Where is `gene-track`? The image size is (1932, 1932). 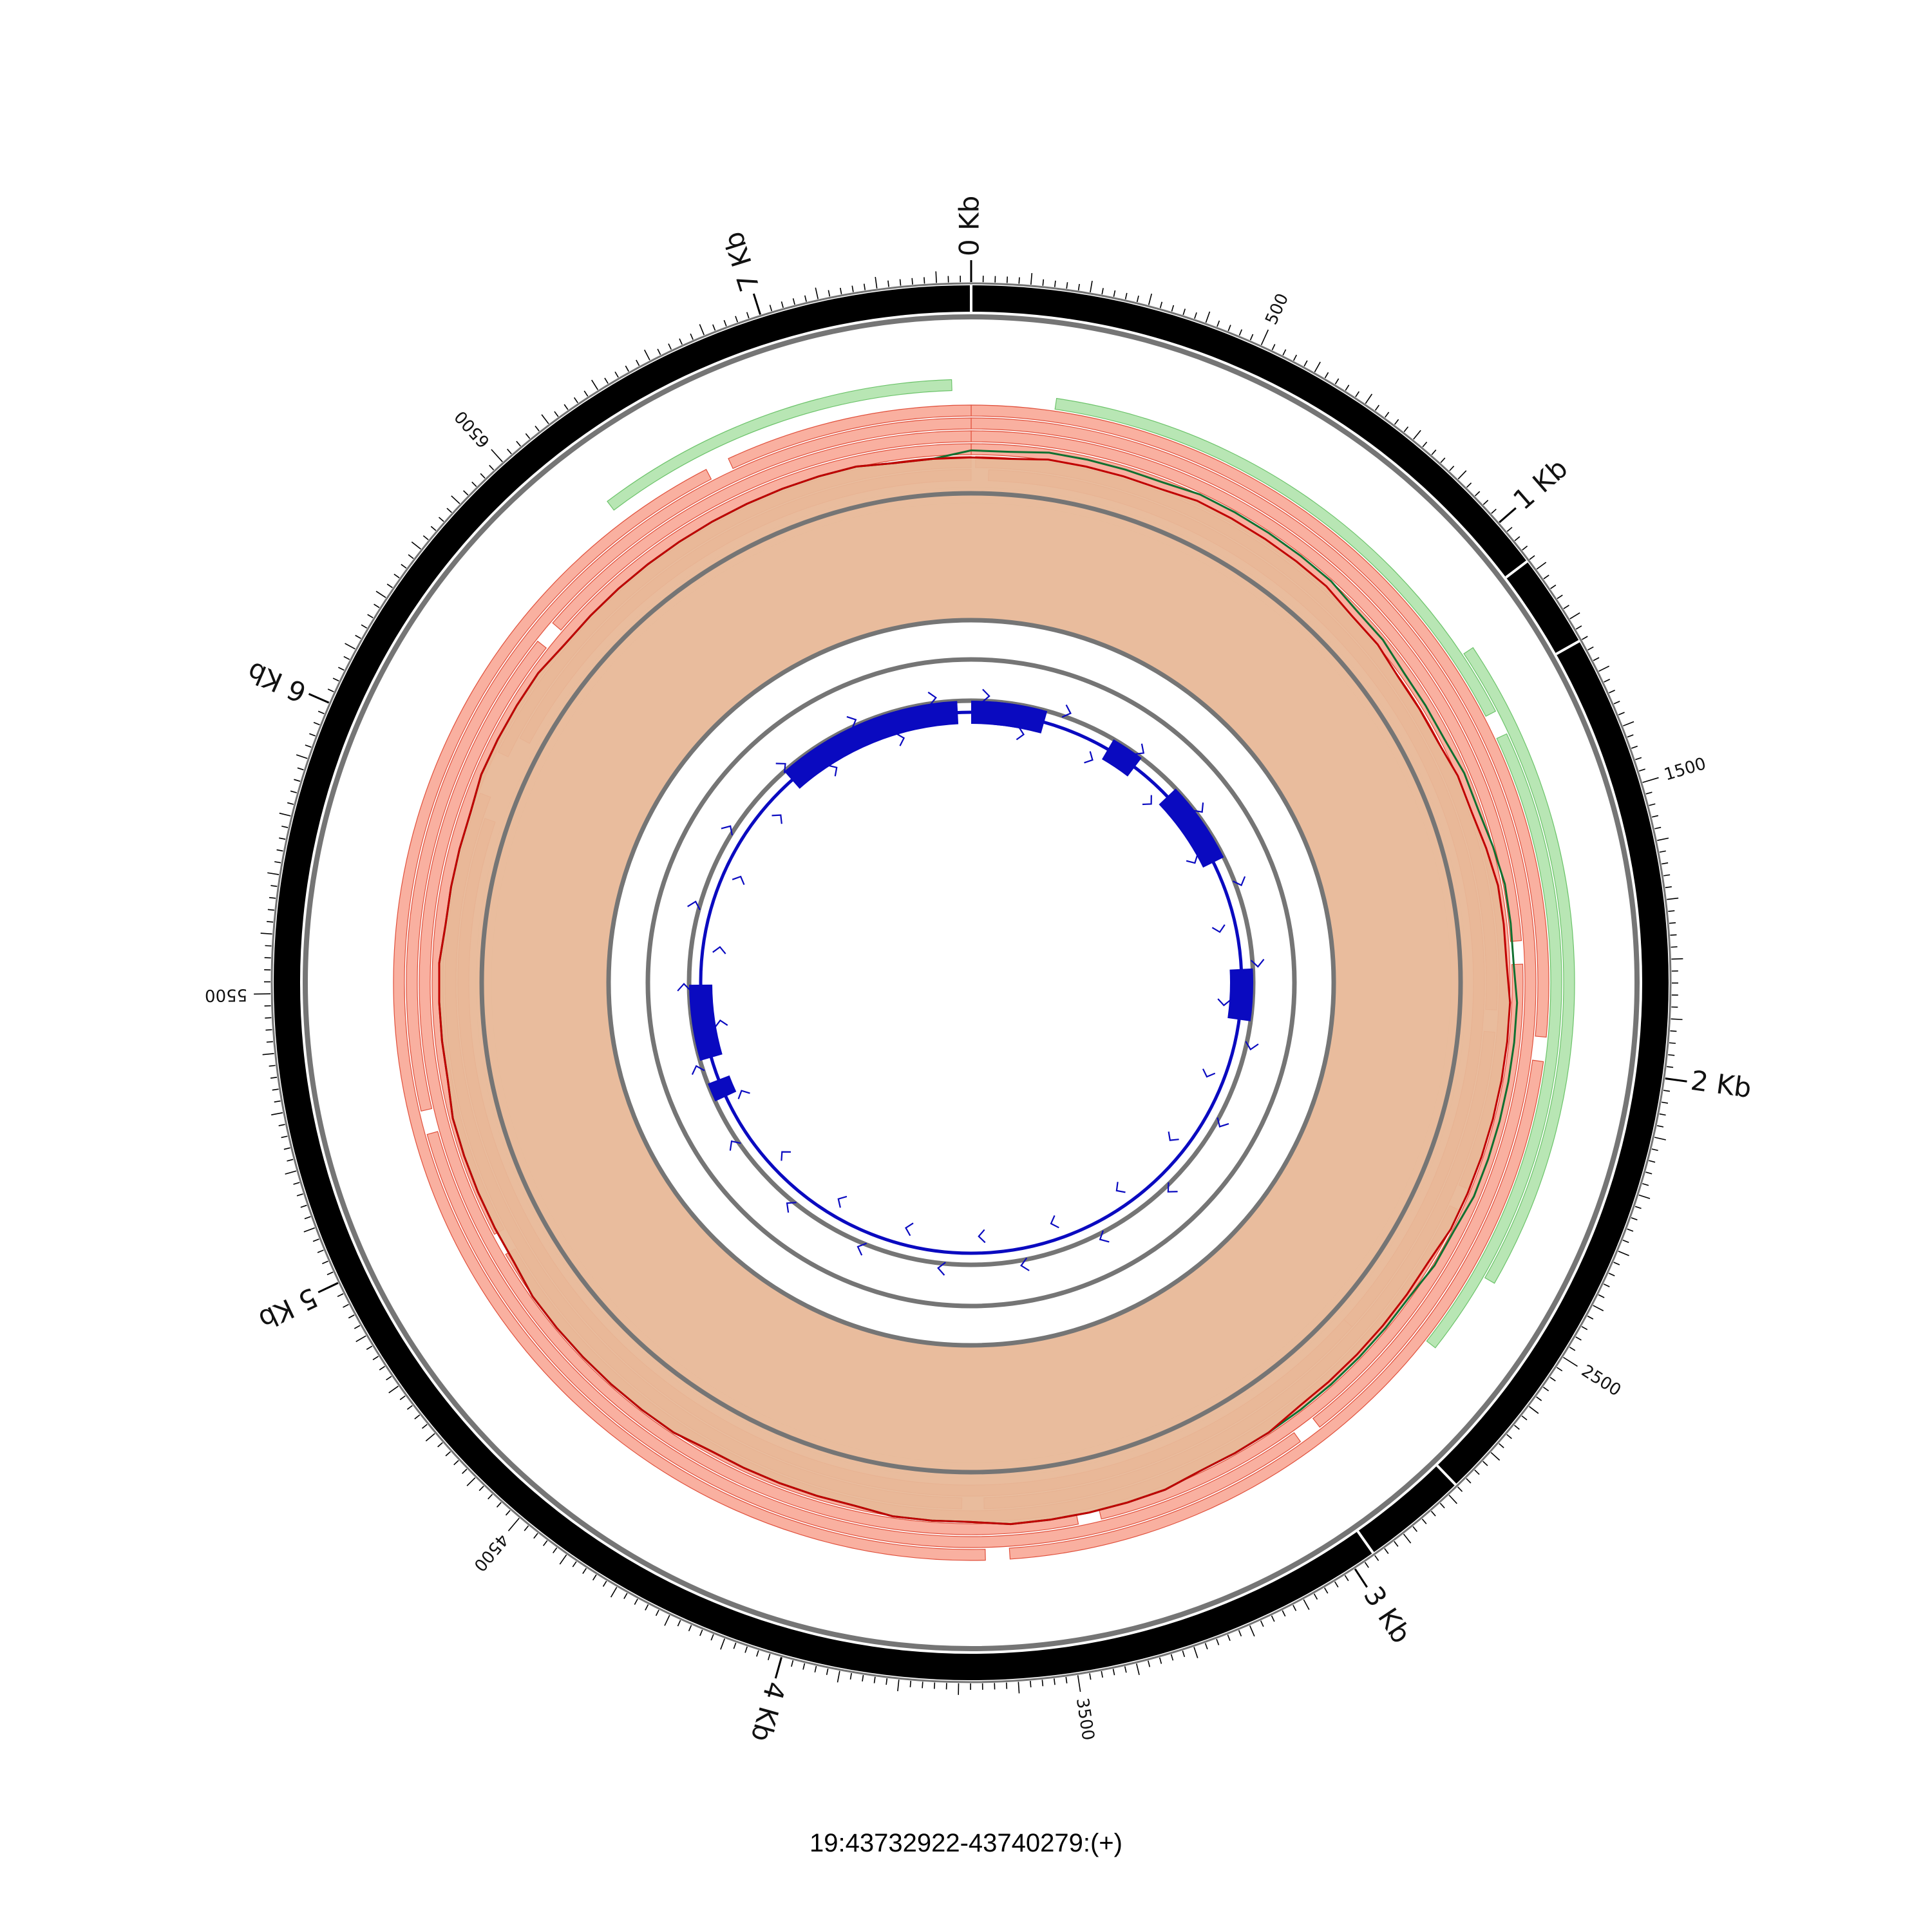
gene-track is located at coordinates (971, 982).